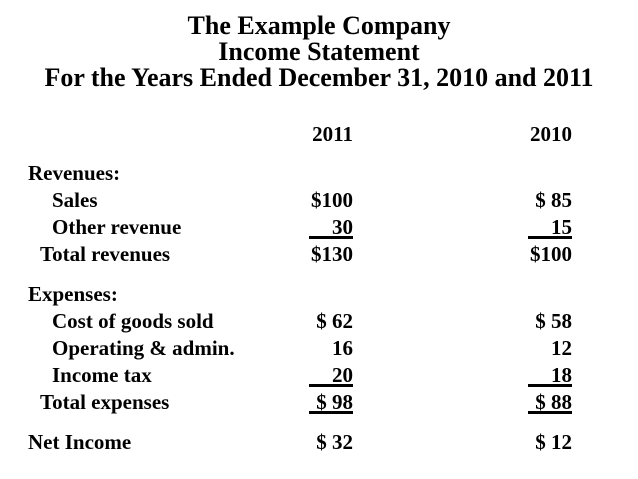  What do you see at coordinates (553, 442) in the screenshot?
I see `value-text: $ 12` at bounding box center [553, 442].